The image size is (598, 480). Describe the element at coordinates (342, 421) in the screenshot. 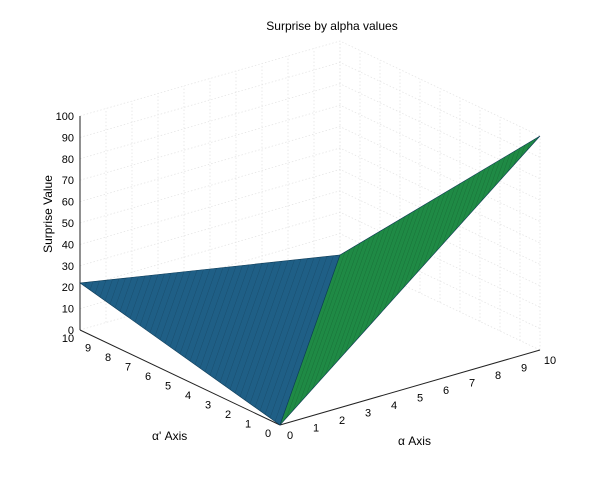

I see `x-tick-label: 2` at that location.